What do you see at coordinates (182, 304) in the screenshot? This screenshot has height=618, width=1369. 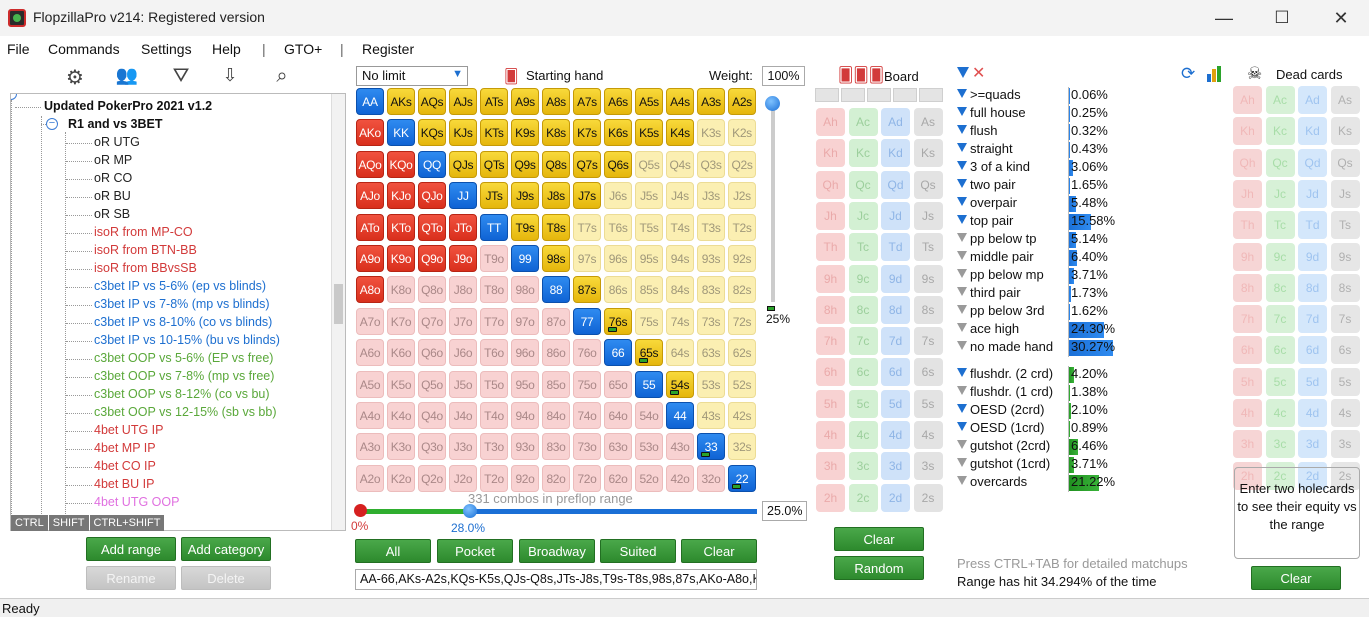 I see `tree-item: c3bet IP vs 7-8% (mp vs blinds)` at bounding box center [182, 304].